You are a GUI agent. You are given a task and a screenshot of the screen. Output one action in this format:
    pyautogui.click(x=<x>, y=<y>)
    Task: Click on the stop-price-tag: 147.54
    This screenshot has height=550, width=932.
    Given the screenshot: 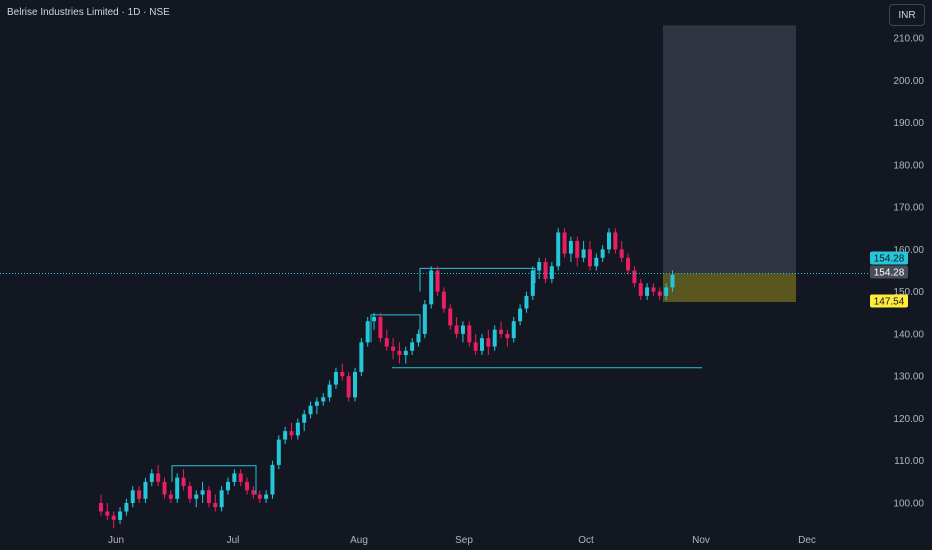 What is the action you would take?
    pyautogui.click(x=889, y=302)
    